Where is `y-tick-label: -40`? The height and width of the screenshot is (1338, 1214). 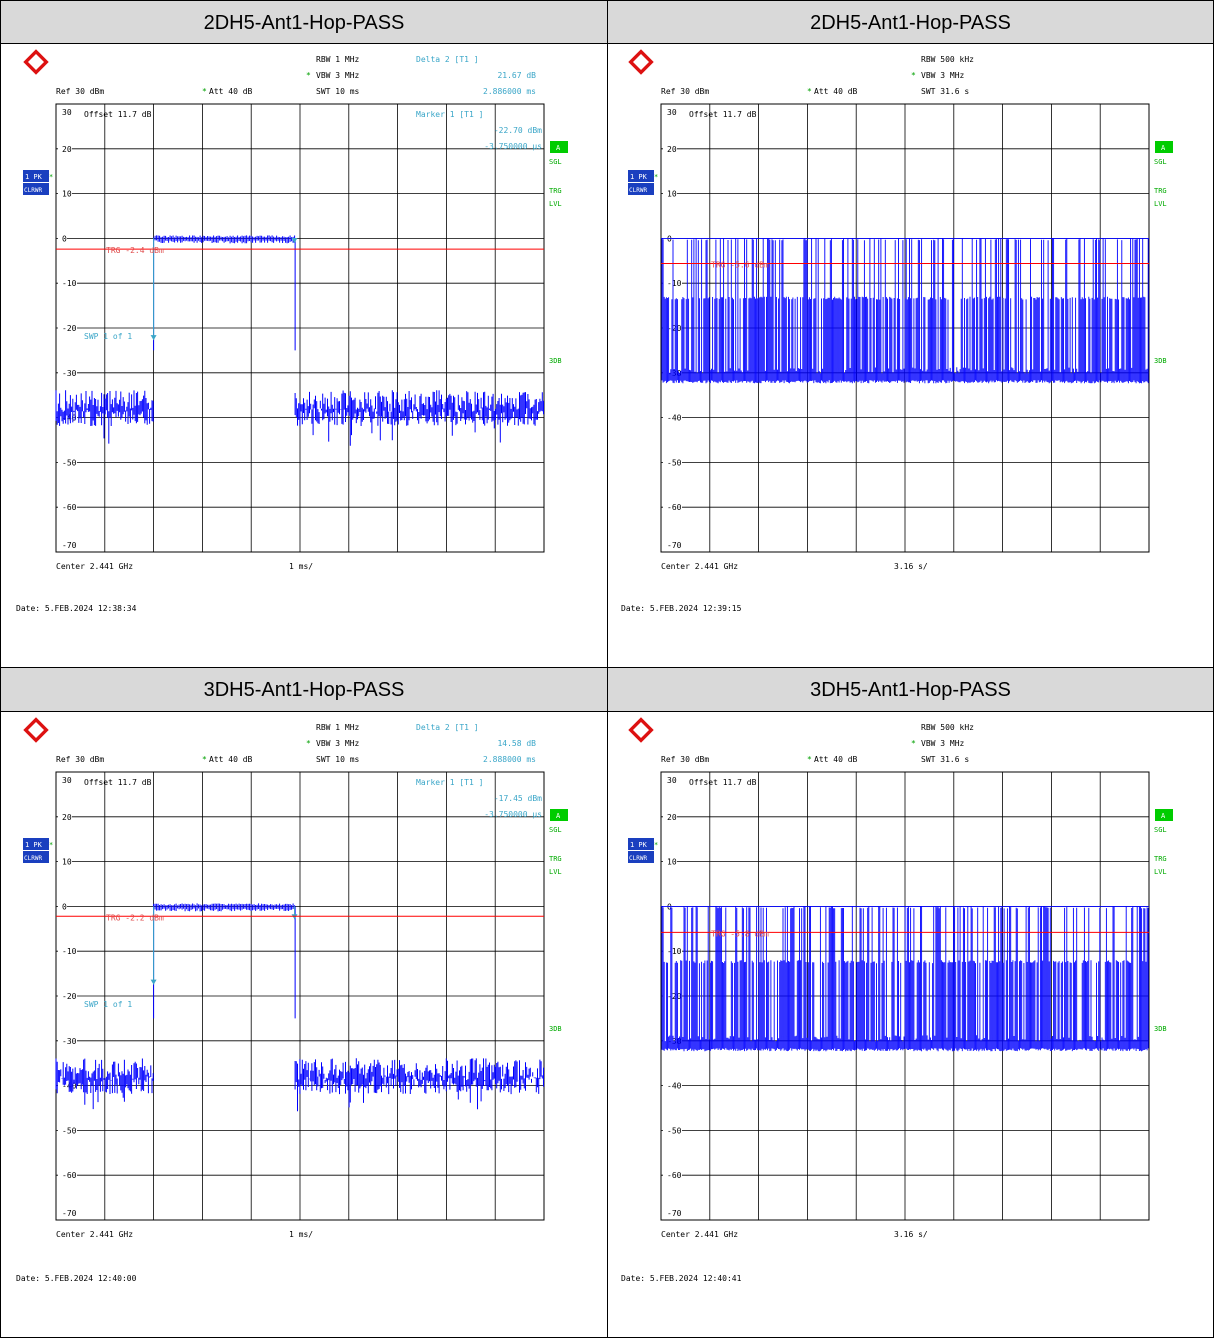
y-tick-label: -40 is located at coordinates (674, 418).